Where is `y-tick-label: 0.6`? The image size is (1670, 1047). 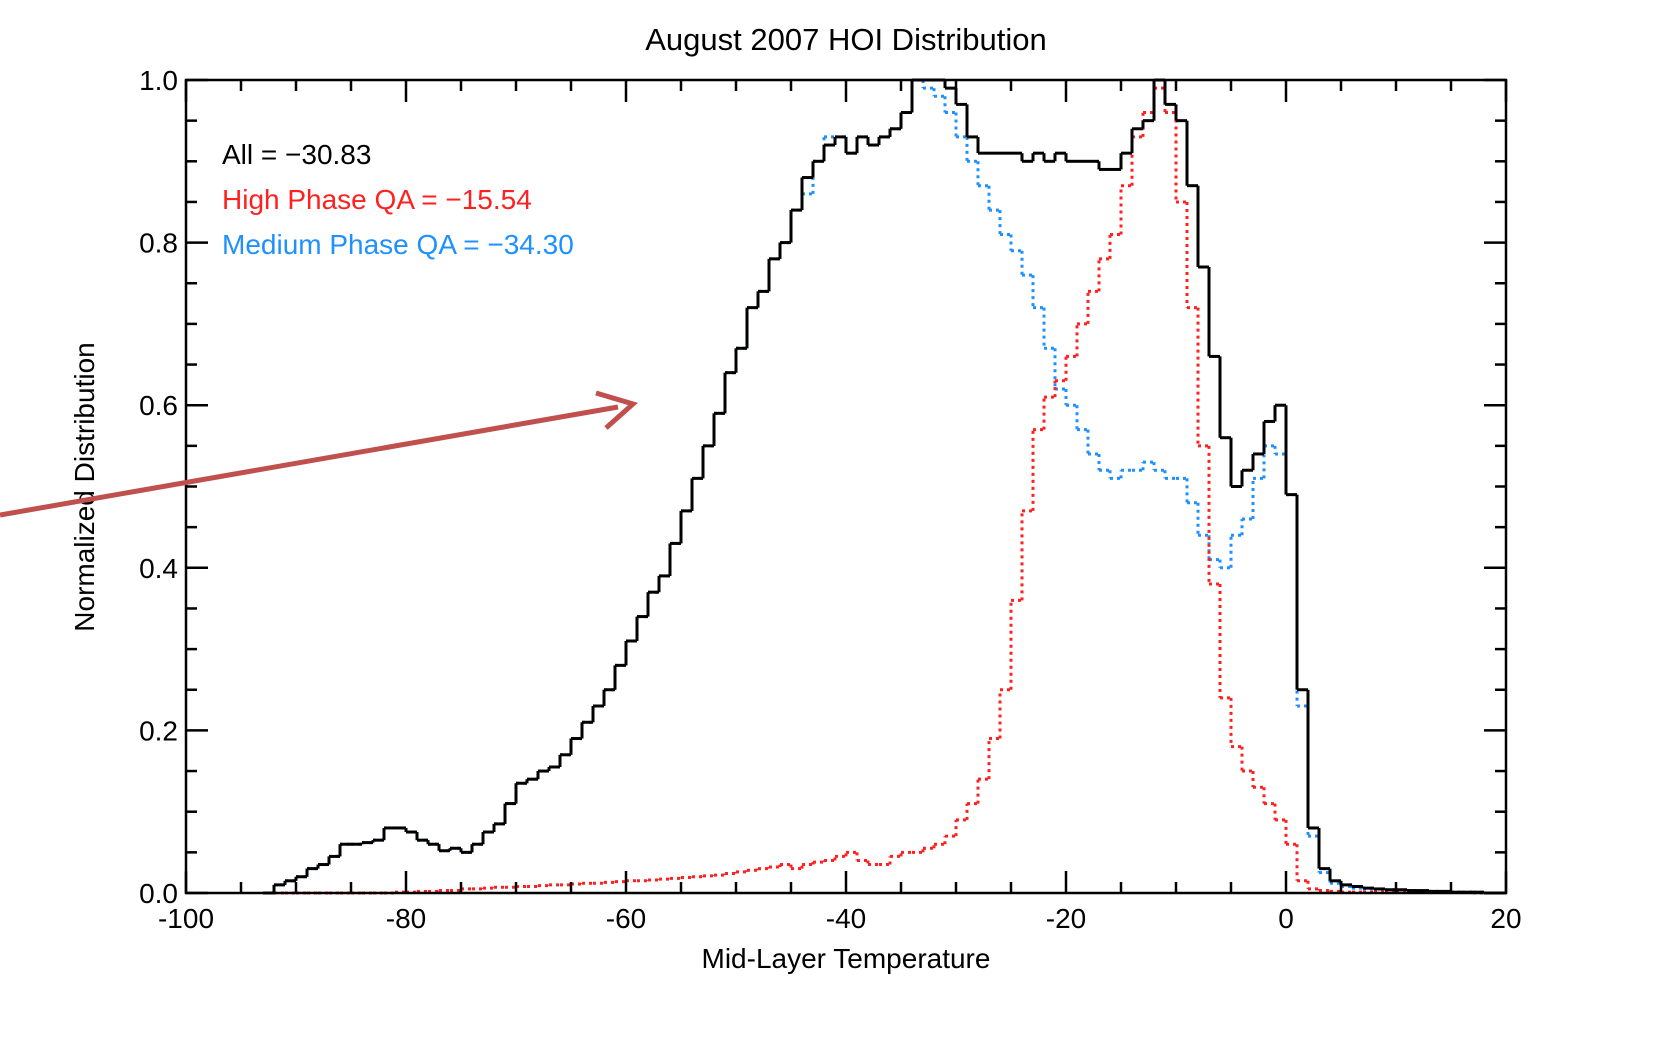
y-tick-label: 0.6 is located at coordinates (158, 405).